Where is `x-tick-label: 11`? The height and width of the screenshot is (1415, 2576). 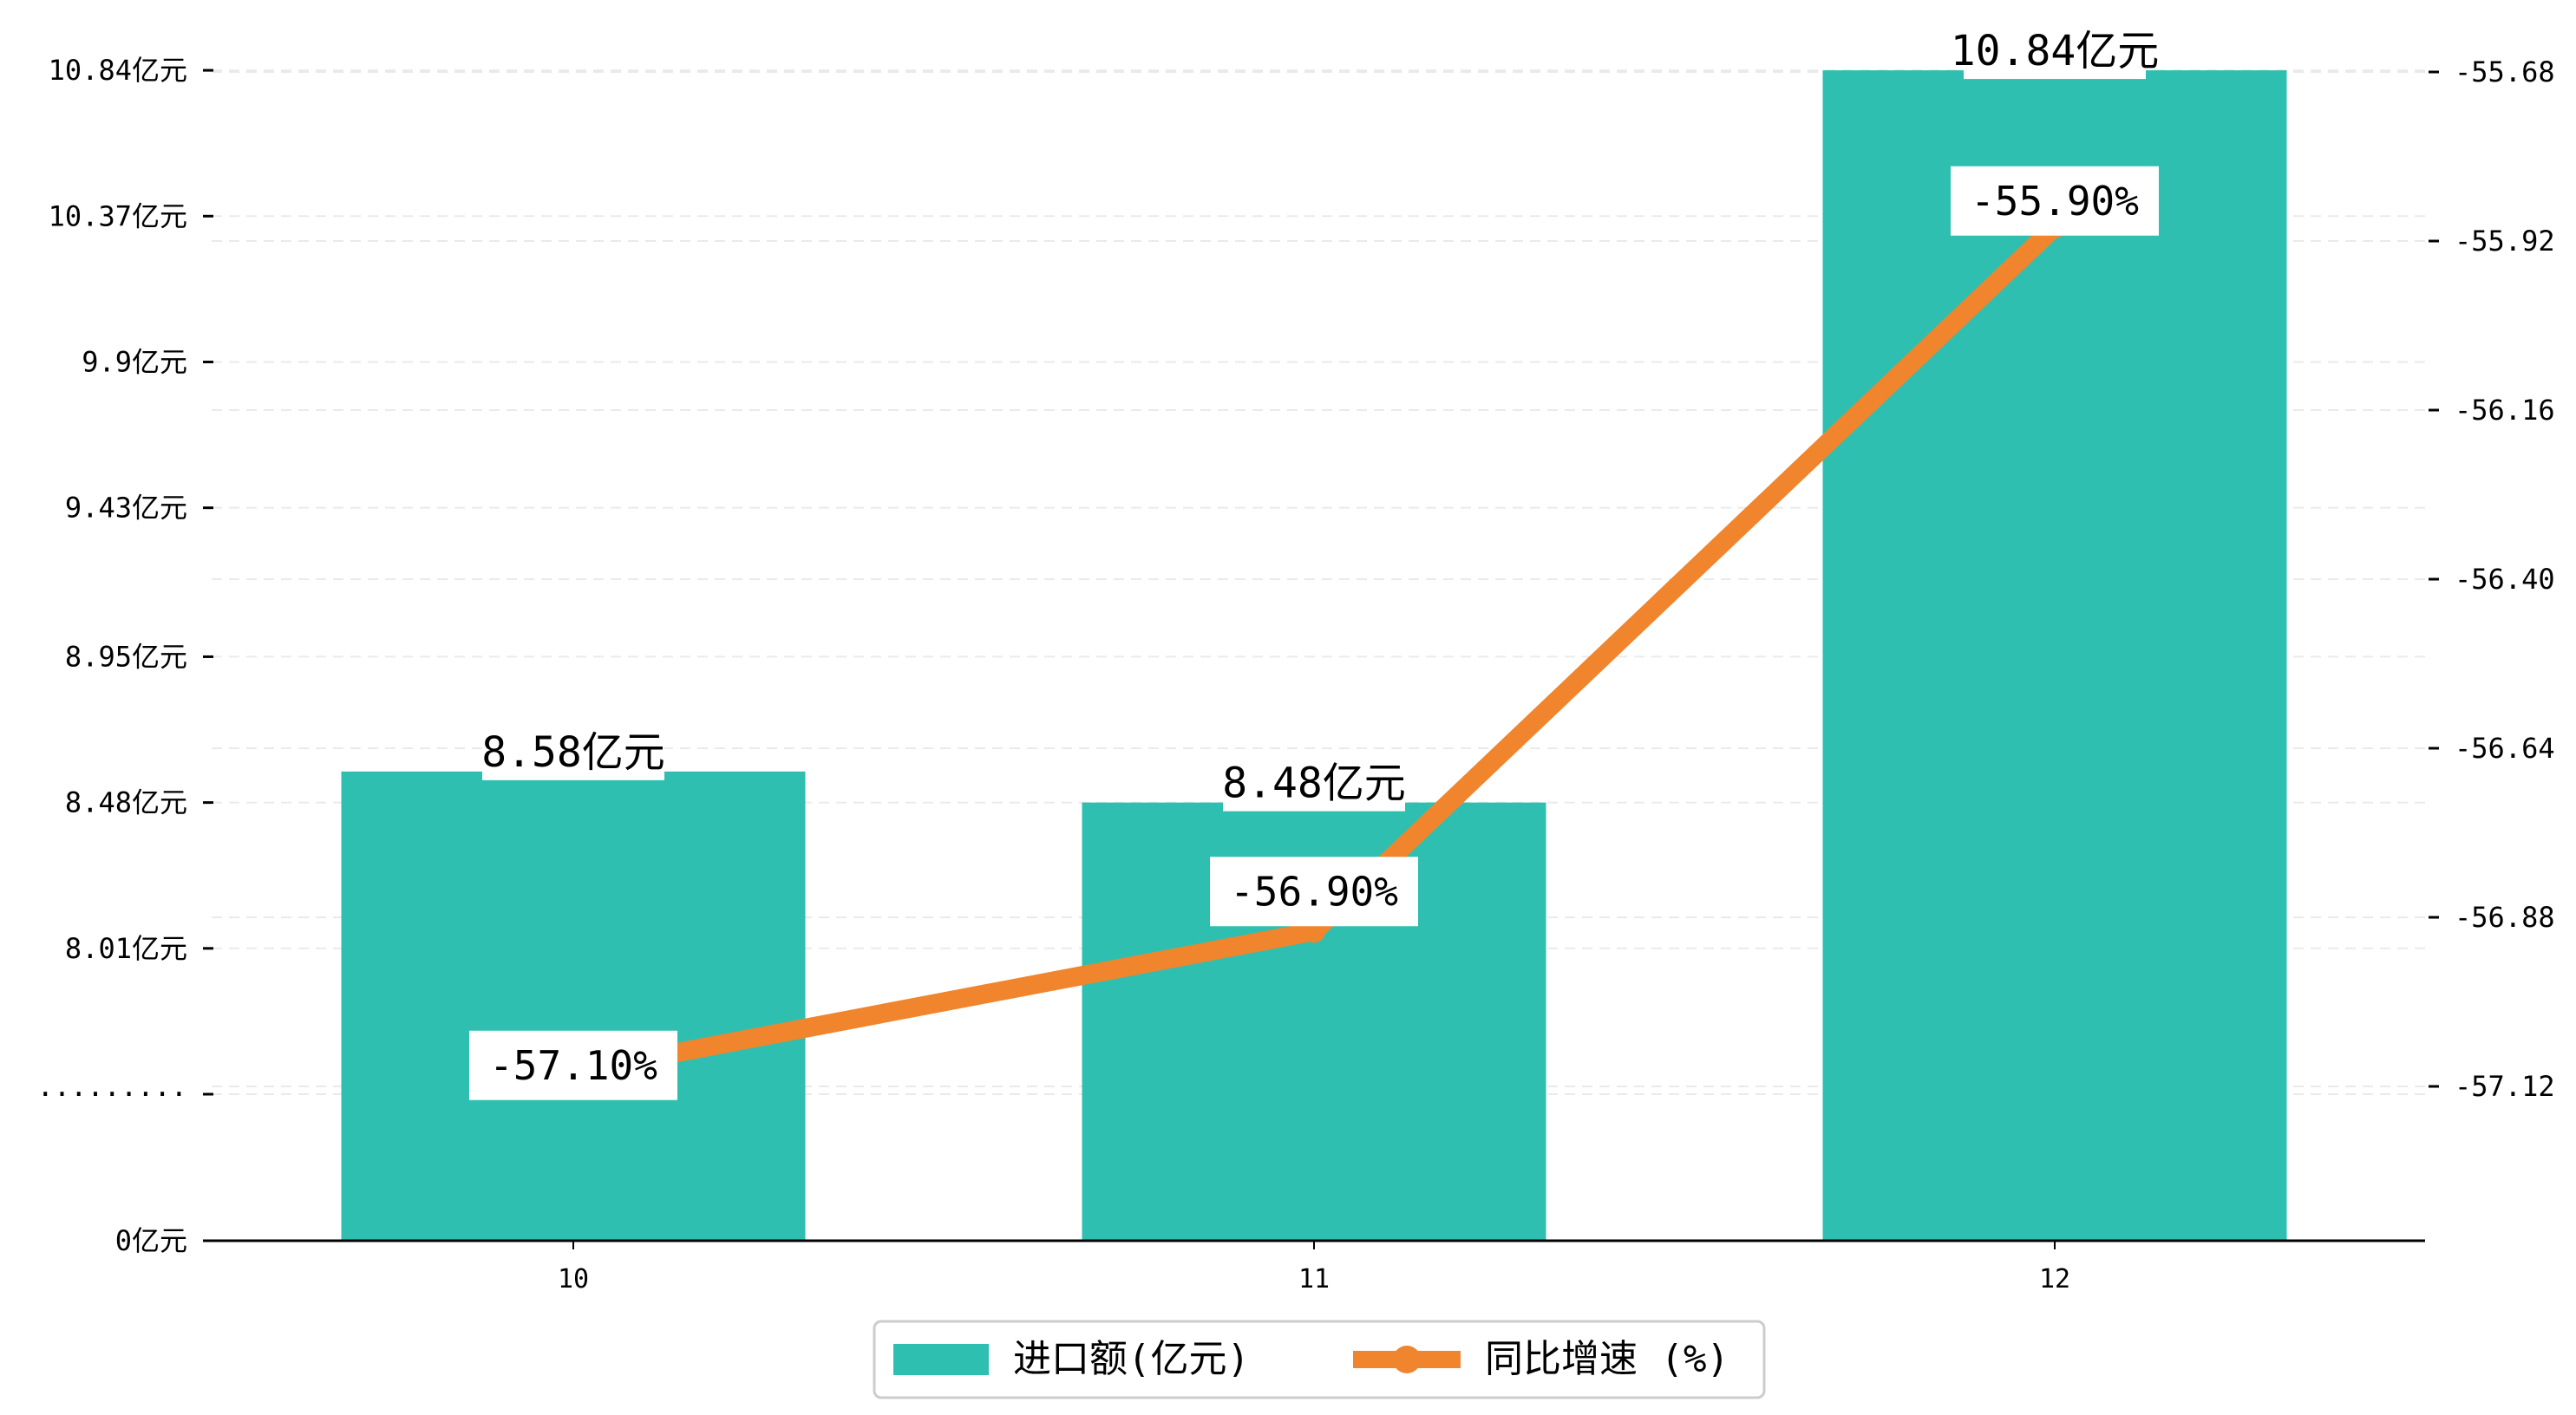 x-tick-label: 11 is located at coordinates (1314, 1279).